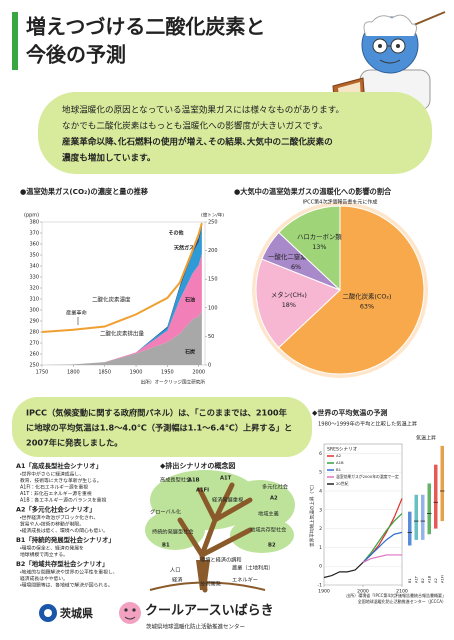  Describe the element at coordinates (194, 481) in the screenshot. I see `diagram-label: A1B` at that location.